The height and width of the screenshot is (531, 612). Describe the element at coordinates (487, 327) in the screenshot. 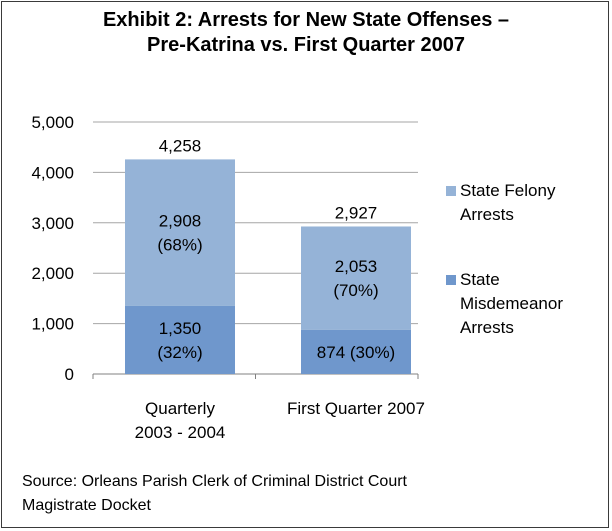

I see `legend-label-misdemeanor-line-3: Arrests` at that location.